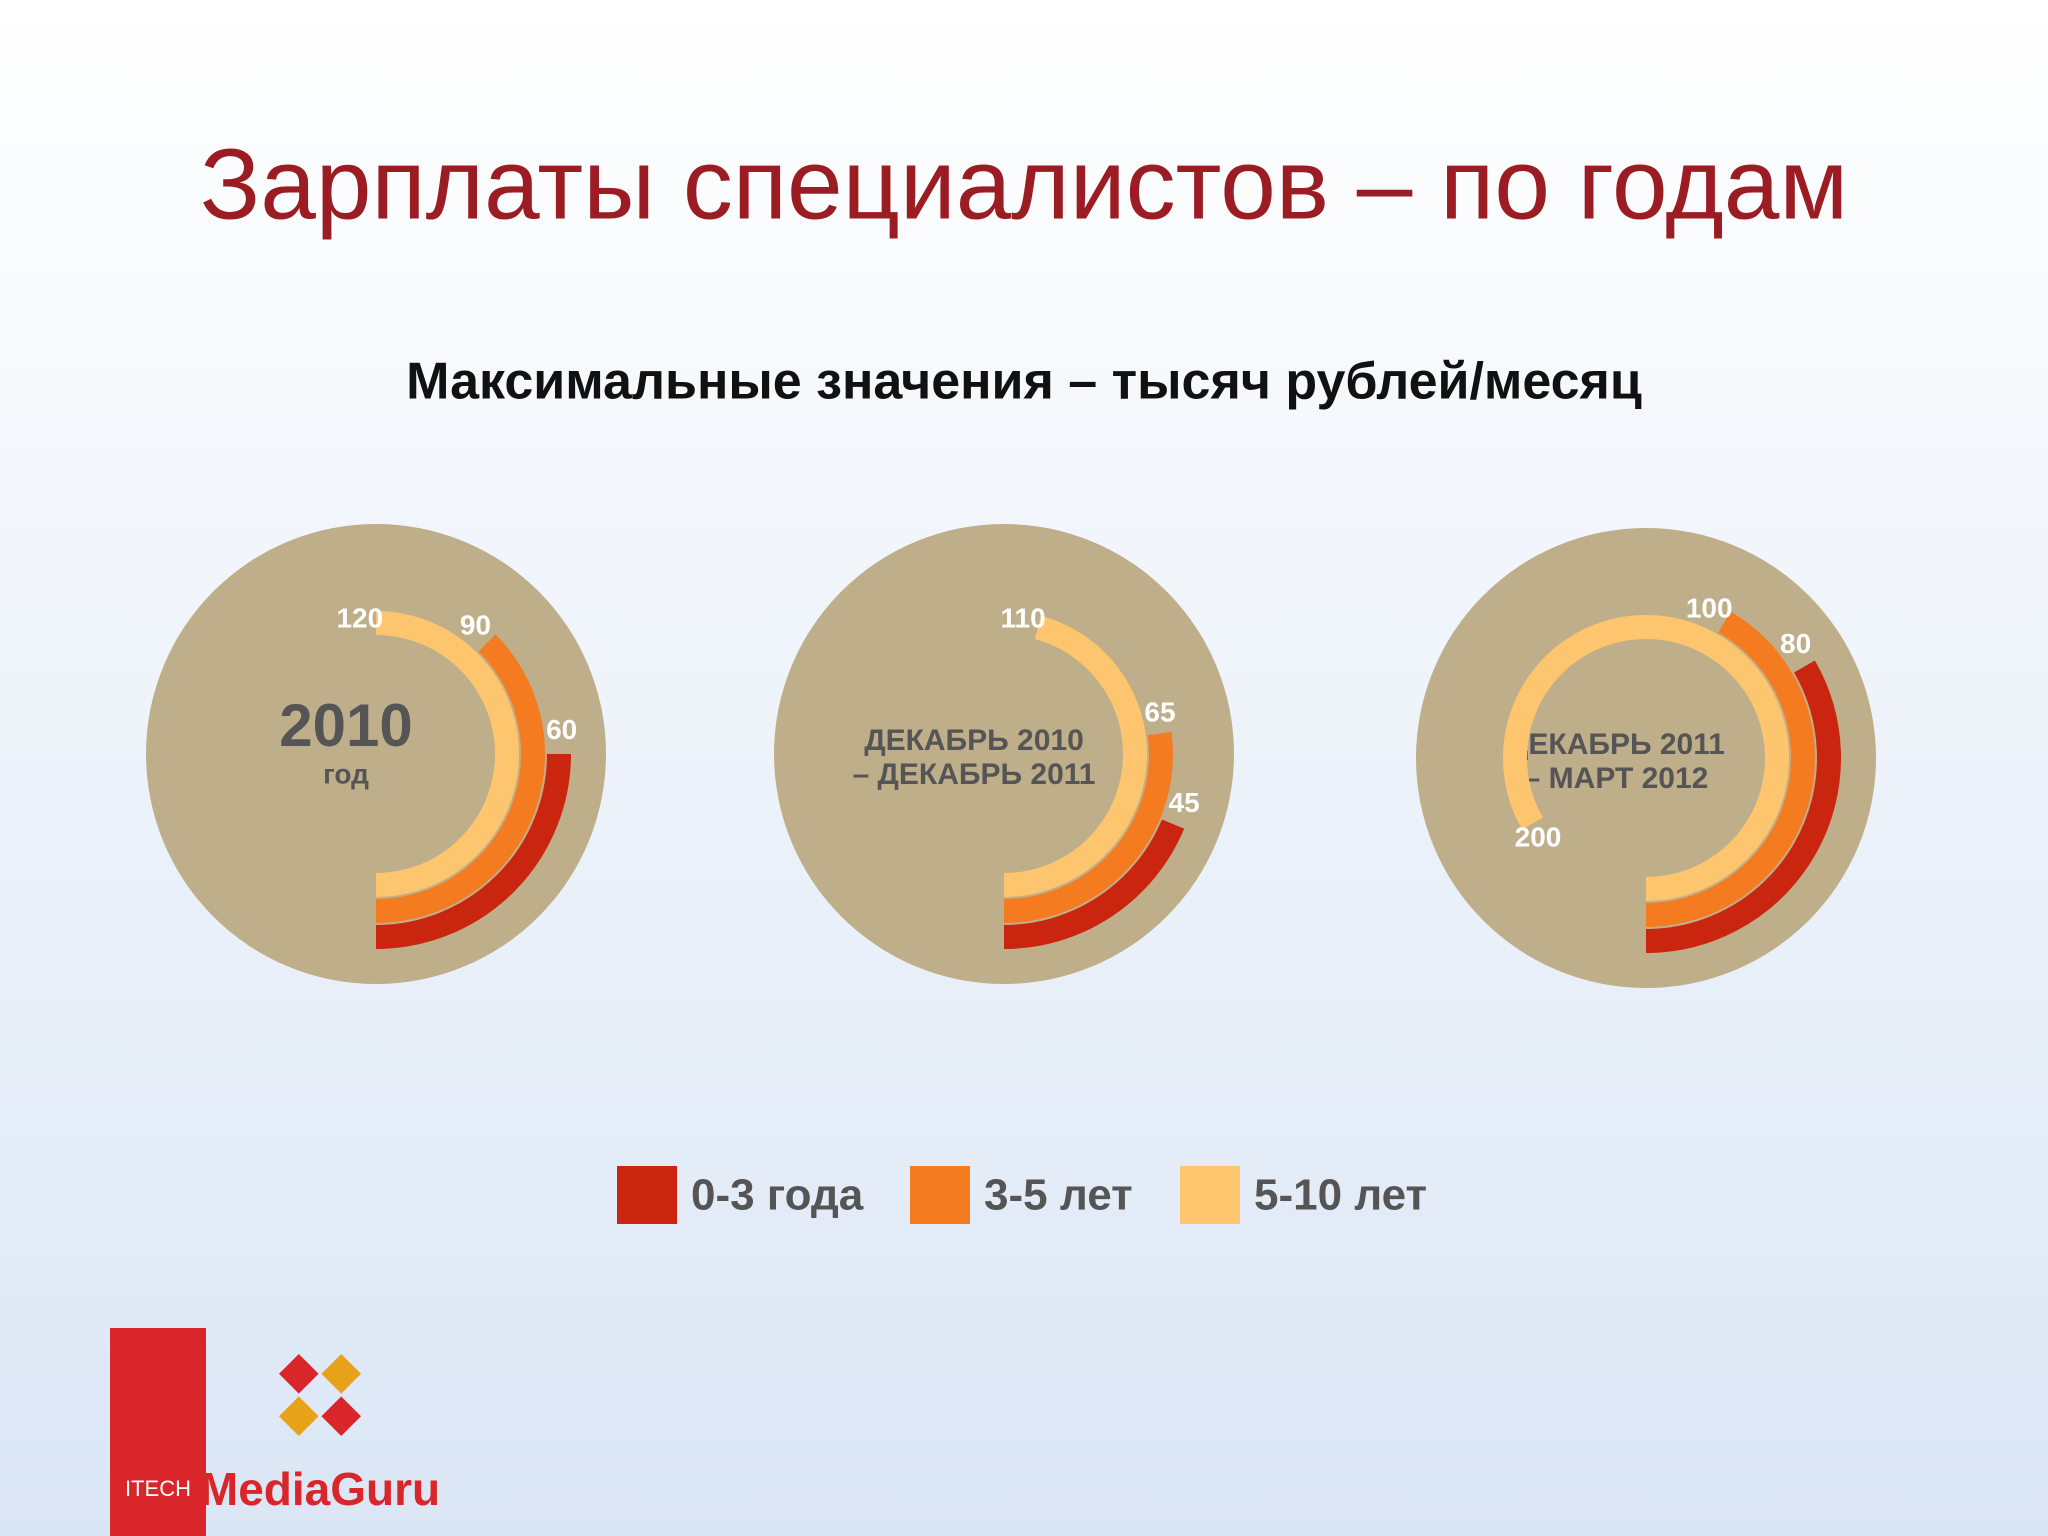 The height and width of the screenshot is (1536, 2048). I want to click on panel-label: – ДЕКАБРЬ 2011, so click(974, 774).